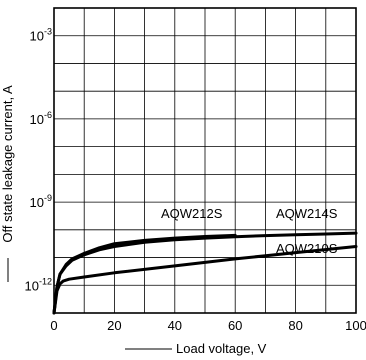 The image size is (366, 360). Describe the element at coordinates (7, 164) in the screenshot. I see `y-axis-title: Off state leakage current, A` at that location.